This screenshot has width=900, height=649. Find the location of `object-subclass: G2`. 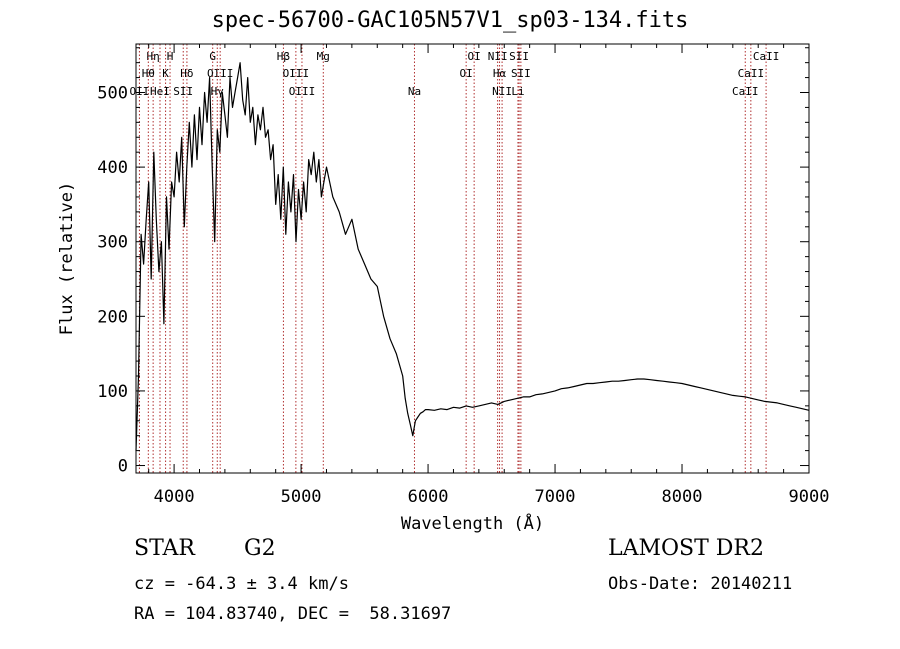

object-subclass: G2 is located at coordinates (260, 548).